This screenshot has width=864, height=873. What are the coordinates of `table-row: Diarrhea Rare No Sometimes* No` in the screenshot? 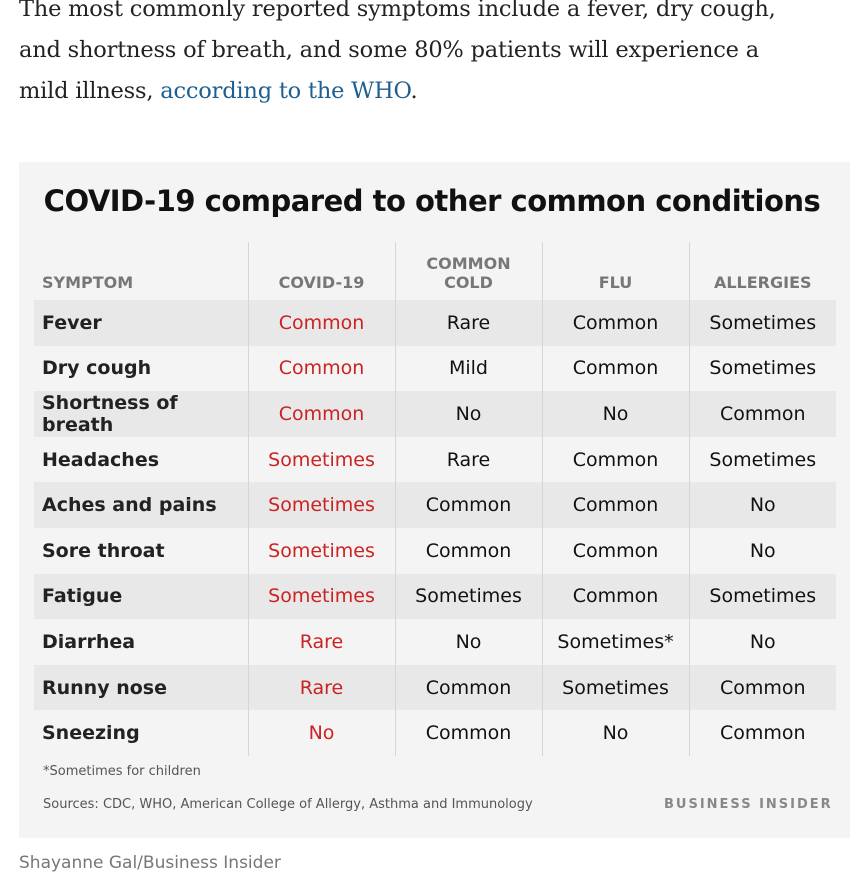 It's located at (435, 642).